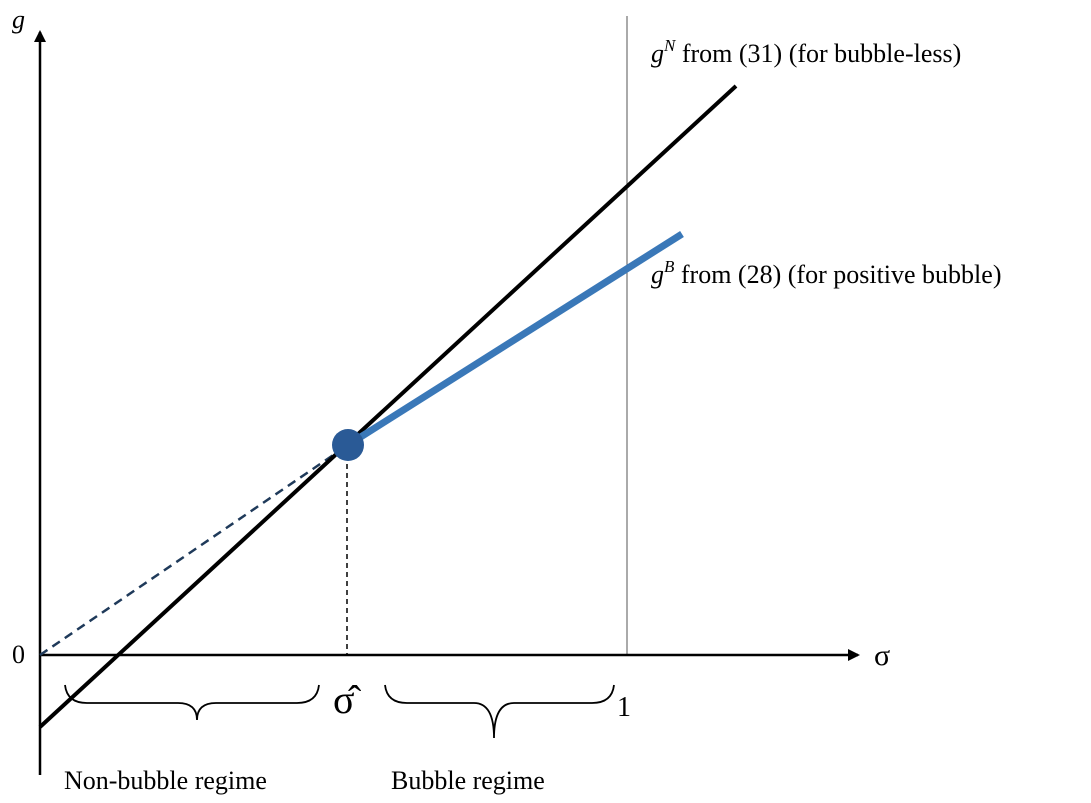  What do you see at coordinates (882, 655) in the screenshot?
I see `x-axis-label: σ` at bounding box center [882, 655].